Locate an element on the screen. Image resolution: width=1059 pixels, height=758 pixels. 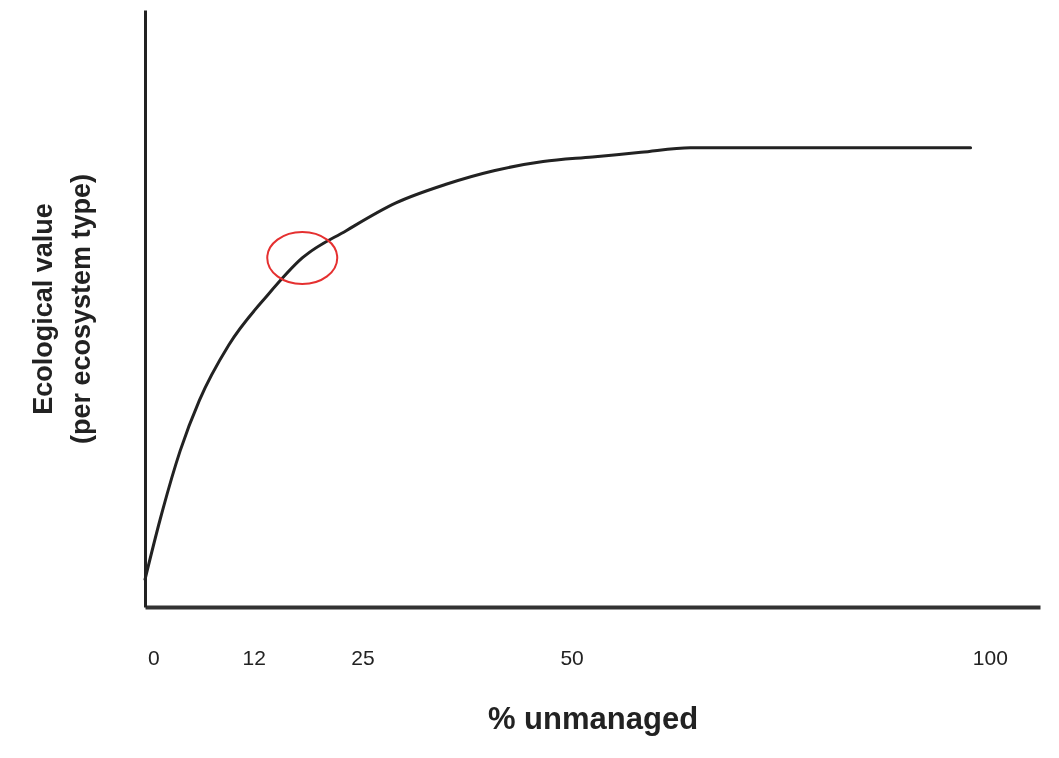
y-axis-title: Ecological value (per ecosystem type) is located at coordinates (61, 309).